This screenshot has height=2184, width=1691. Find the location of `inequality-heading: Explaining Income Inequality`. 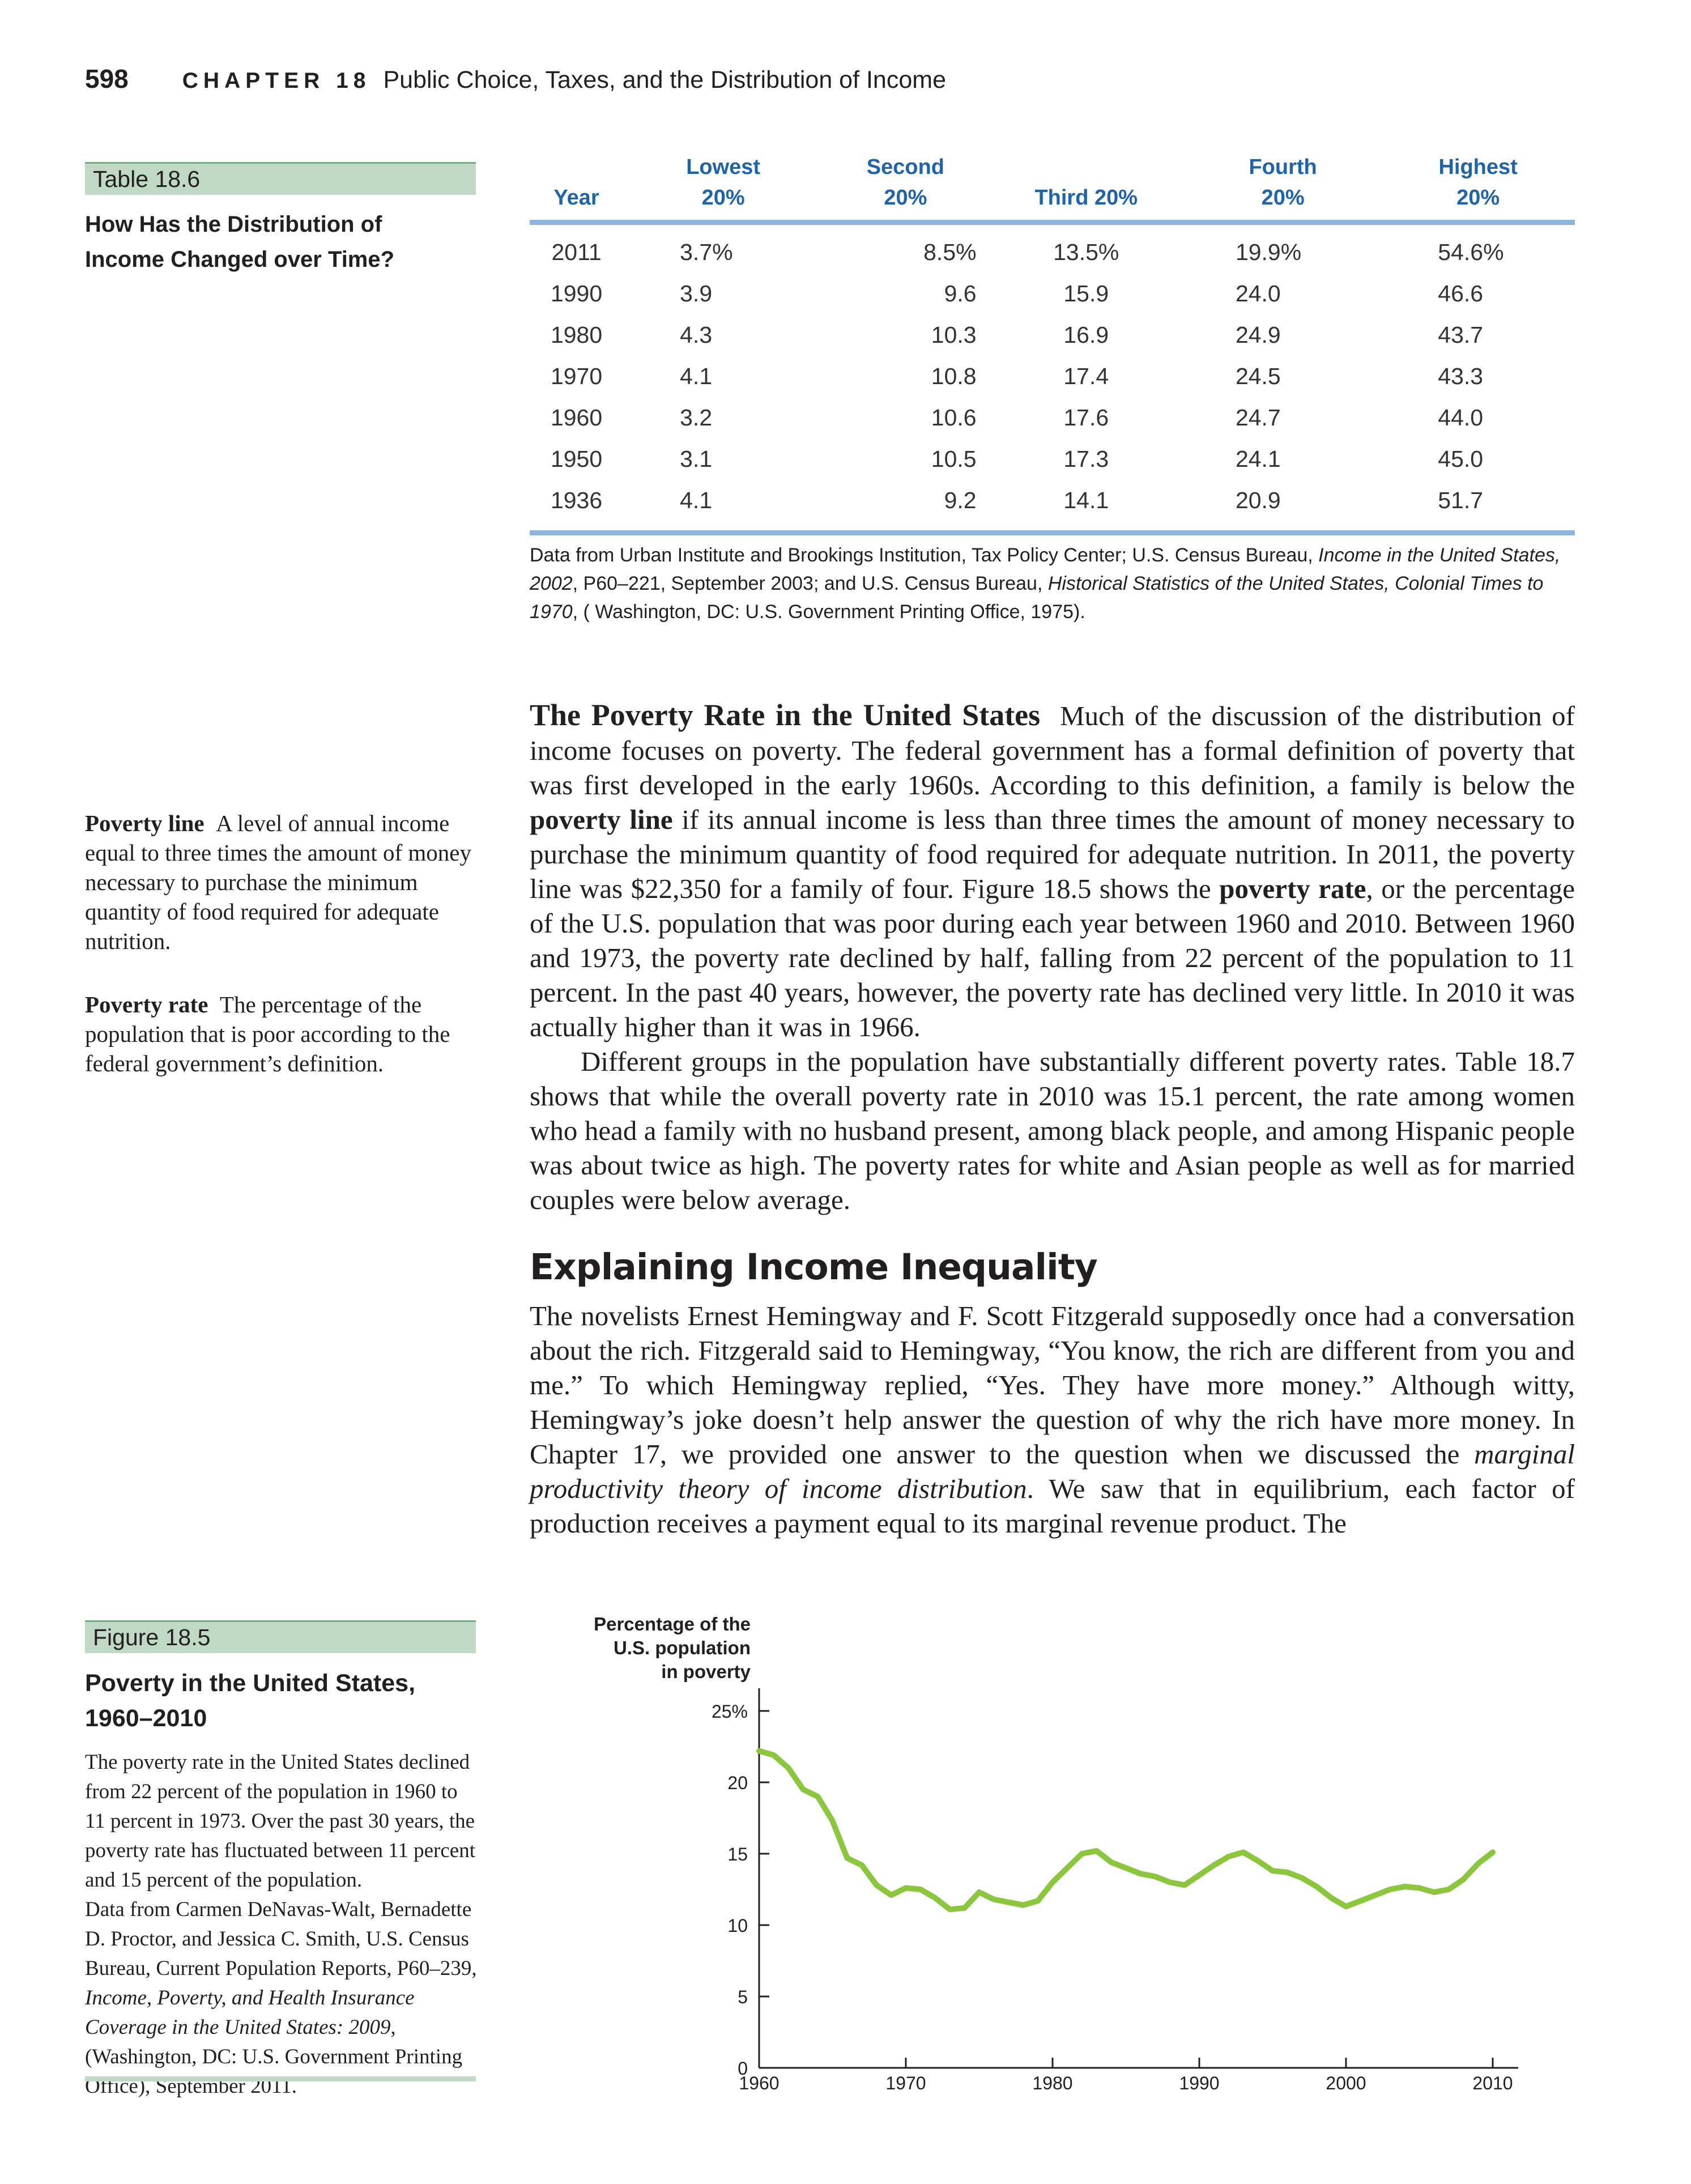

inequality-heading: Explaining Income Inequality is located at coordinates (814, 1267).